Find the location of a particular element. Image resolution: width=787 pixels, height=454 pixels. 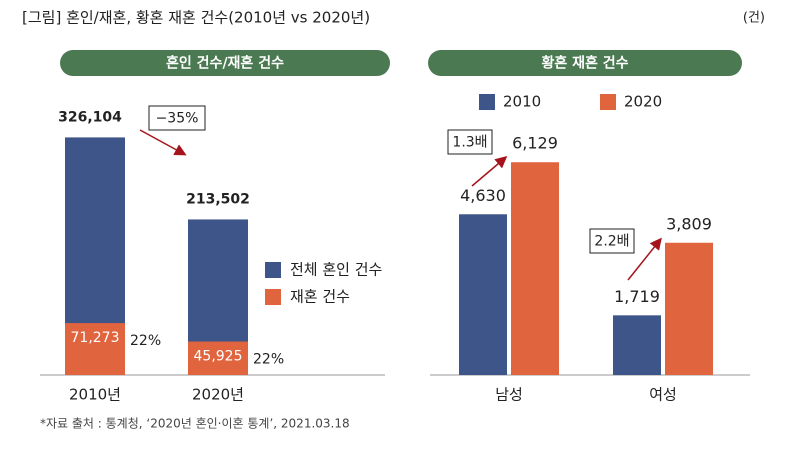

x-tick-label: 2010년 is located at coordinates (95, 395).